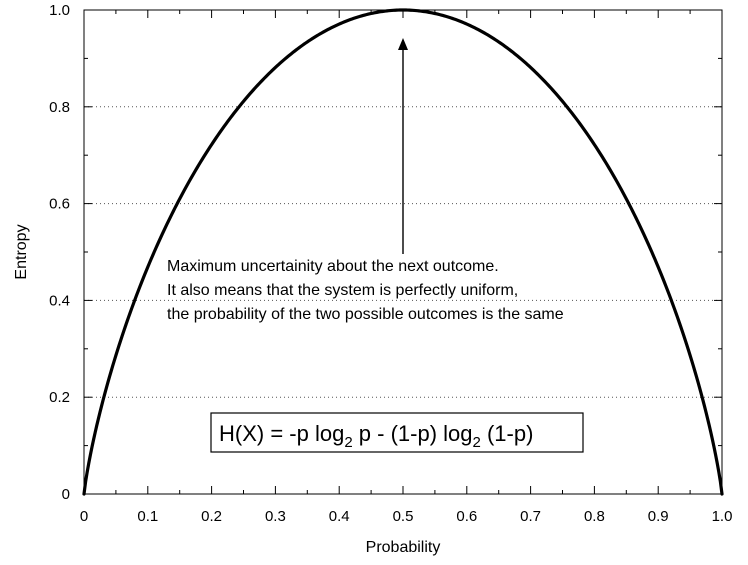 The width and height of the screenshot is (748, 565). What do you see at coordinates (275, 516) in the screenshot?
I see `x-tick-label: 0.3` at bounding box center [275, 516].